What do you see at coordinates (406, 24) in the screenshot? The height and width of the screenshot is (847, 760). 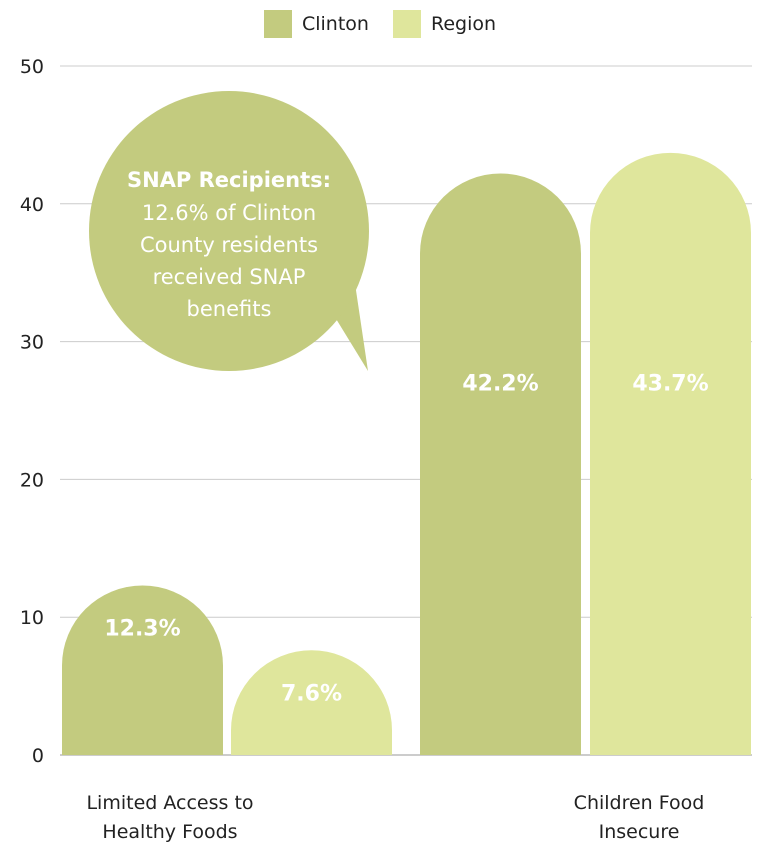 I see `legend-swatch-region` at bounding box center [406, 24].